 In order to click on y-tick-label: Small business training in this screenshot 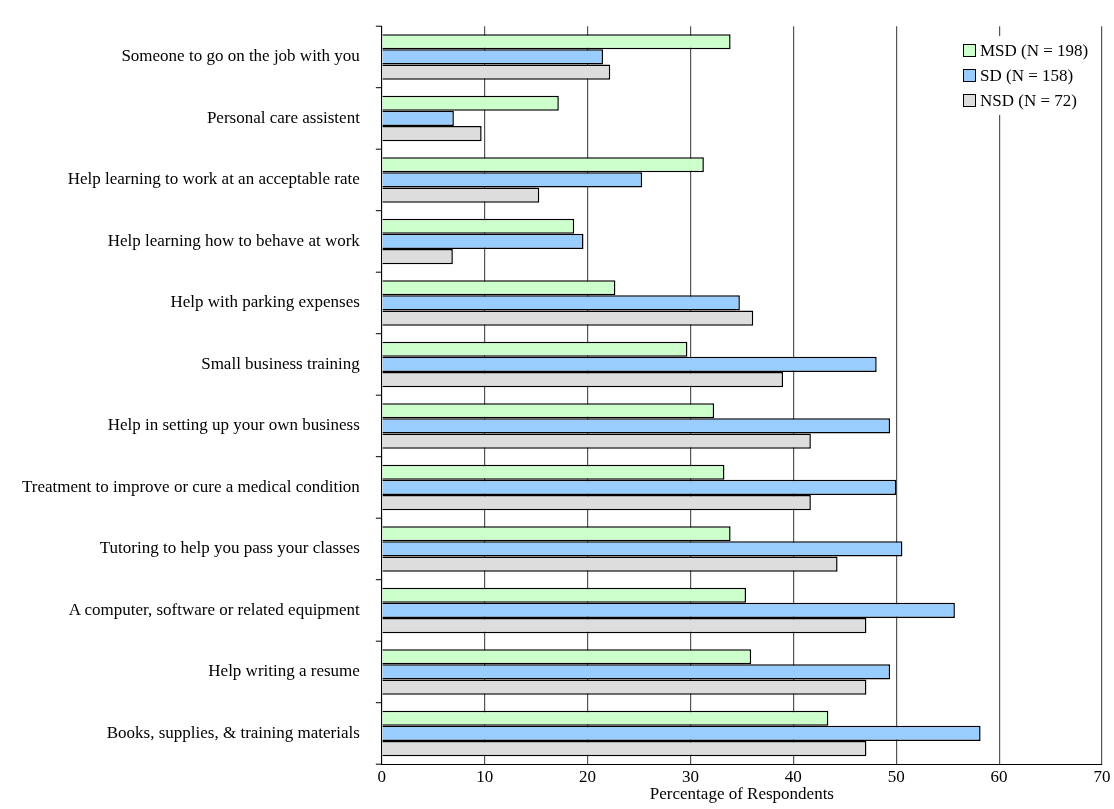, I will do `click(281, 363)`.